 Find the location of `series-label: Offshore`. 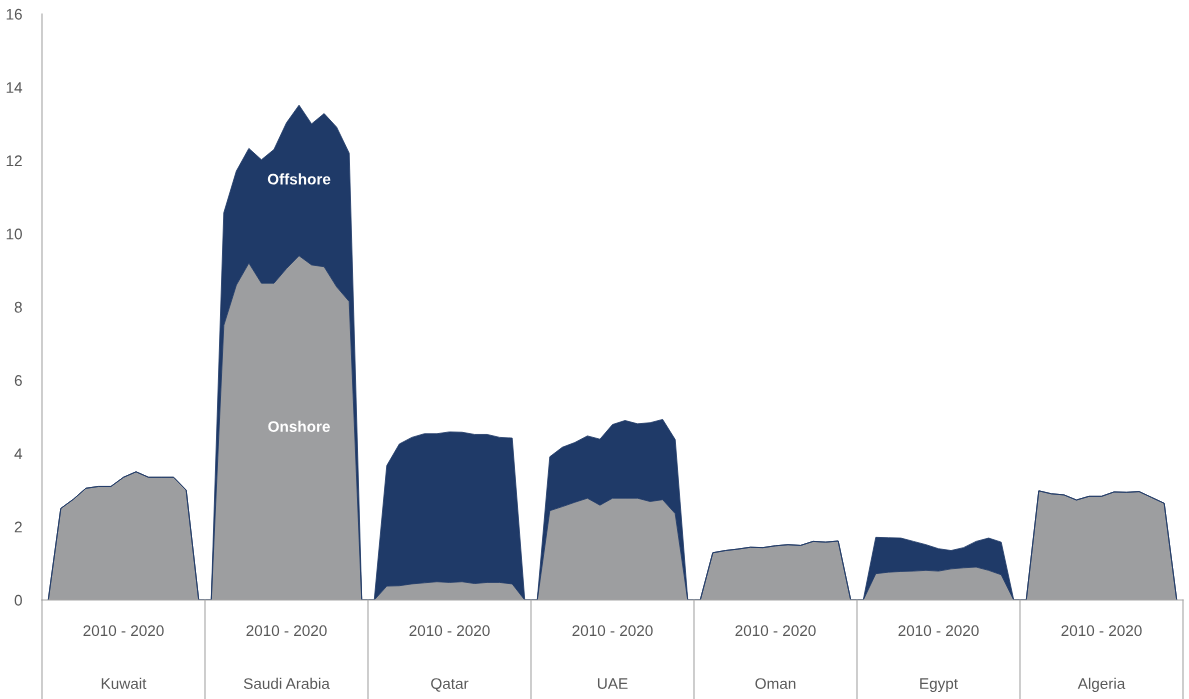

series-label: Offshore is located at coordinates (299, 179).